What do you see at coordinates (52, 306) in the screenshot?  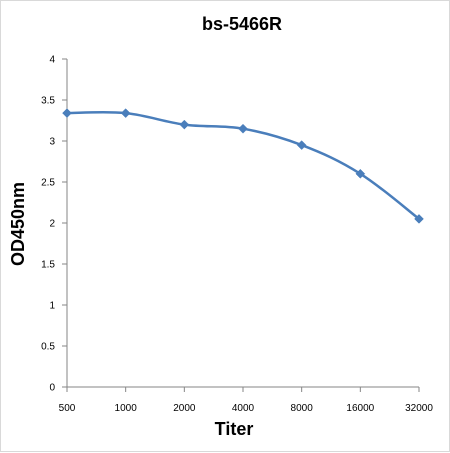 I see `y-tick-label: 1` at bounding box center [52, 306].